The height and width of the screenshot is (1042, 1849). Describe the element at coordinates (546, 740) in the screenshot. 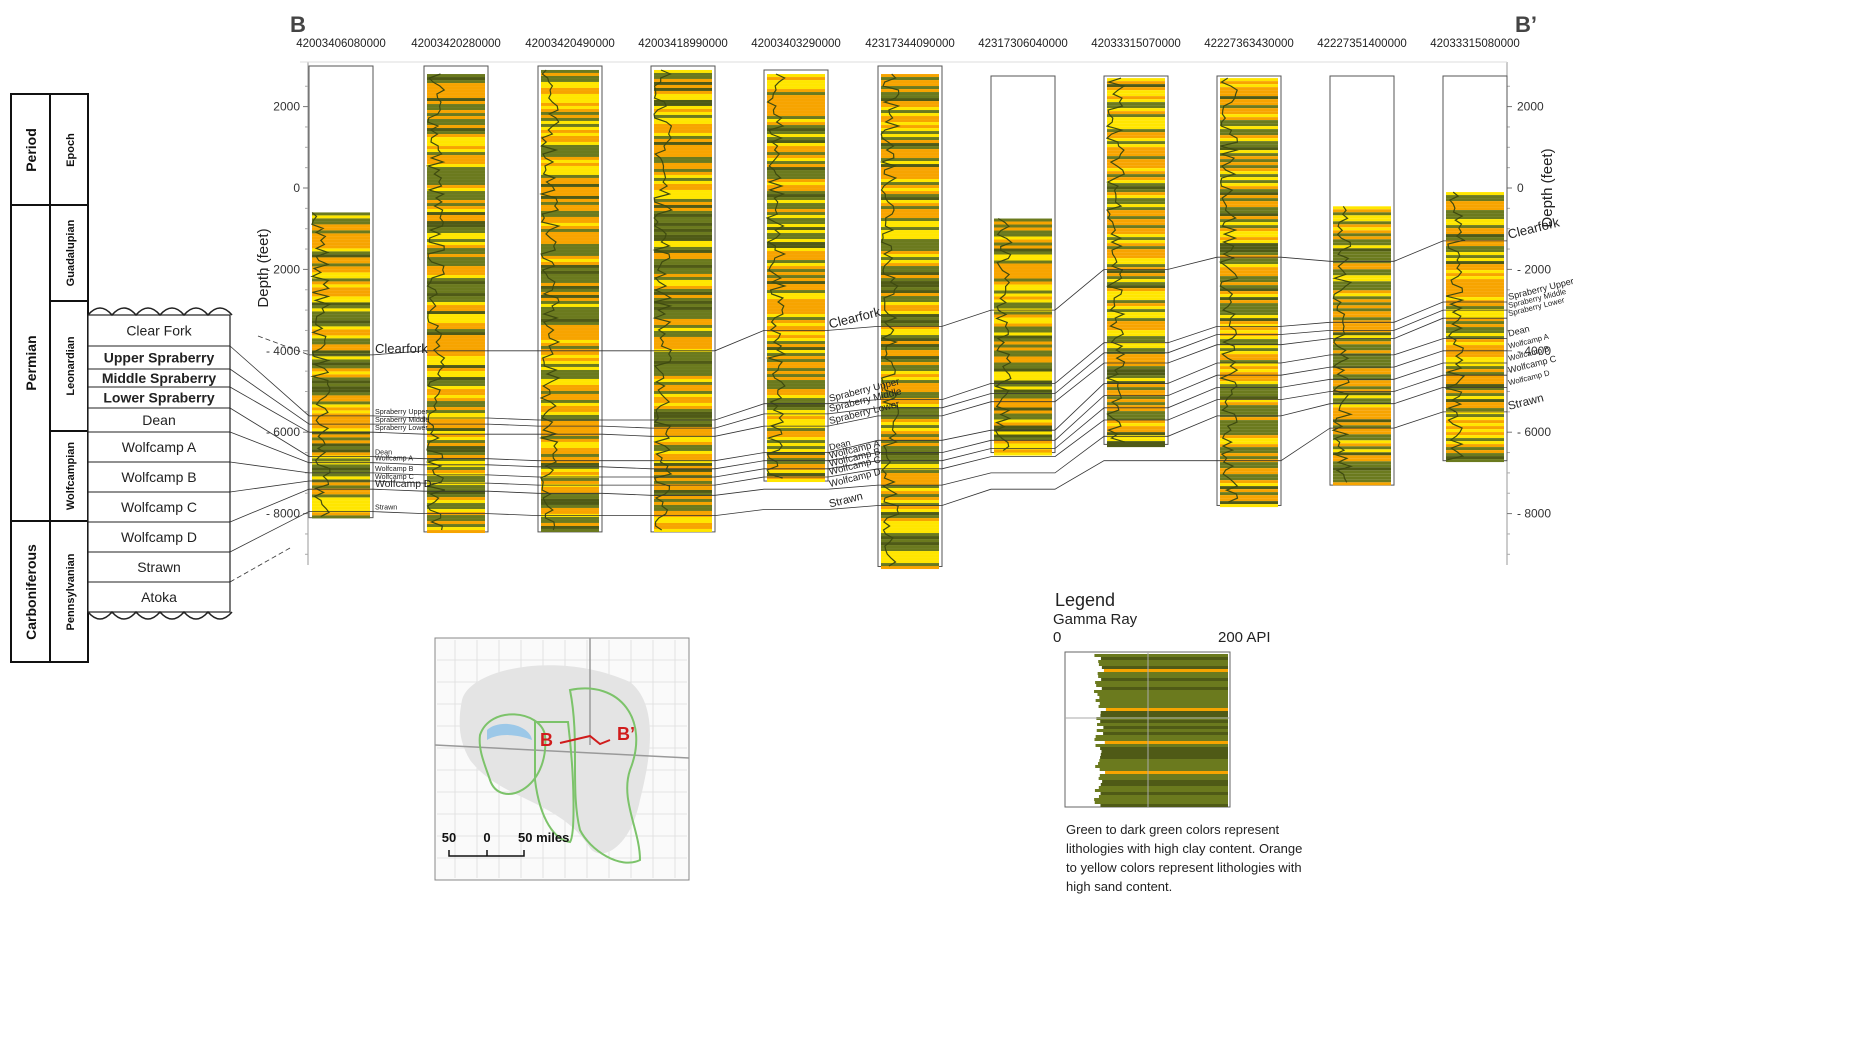

I see `map-start-label: B` at that location.